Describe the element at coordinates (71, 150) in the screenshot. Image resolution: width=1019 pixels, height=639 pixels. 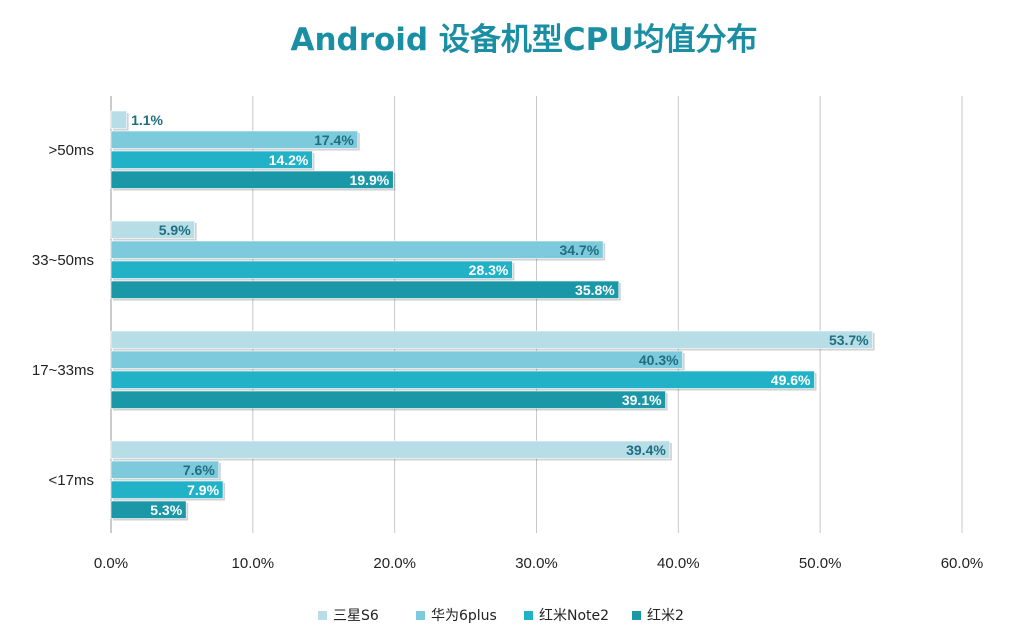
I see `category-label: >50ms` at that location.